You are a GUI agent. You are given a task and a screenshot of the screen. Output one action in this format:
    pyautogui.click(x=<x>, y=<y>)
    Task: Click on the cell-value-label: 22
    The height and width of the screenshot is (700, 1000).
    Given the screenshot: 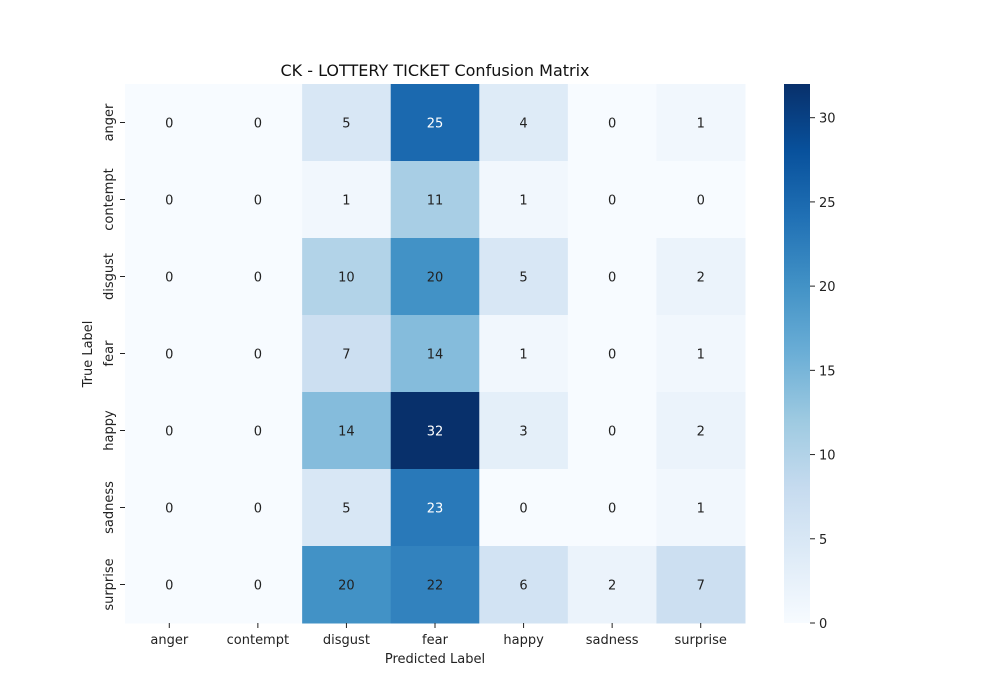 What is the action you would take?
    pyautogui.click(x=435, y=586)
    